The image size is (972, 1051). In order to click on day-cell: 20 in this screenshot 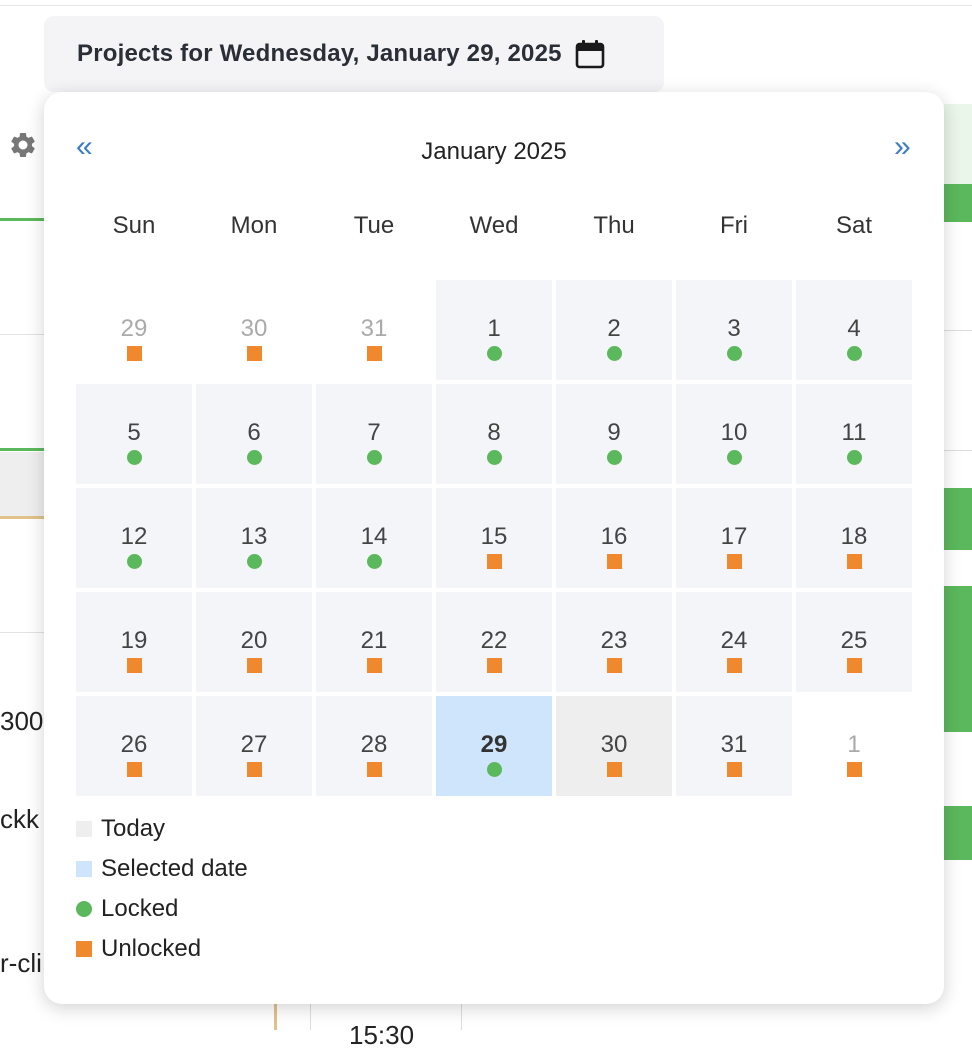, I will do `click(254, 642)`.